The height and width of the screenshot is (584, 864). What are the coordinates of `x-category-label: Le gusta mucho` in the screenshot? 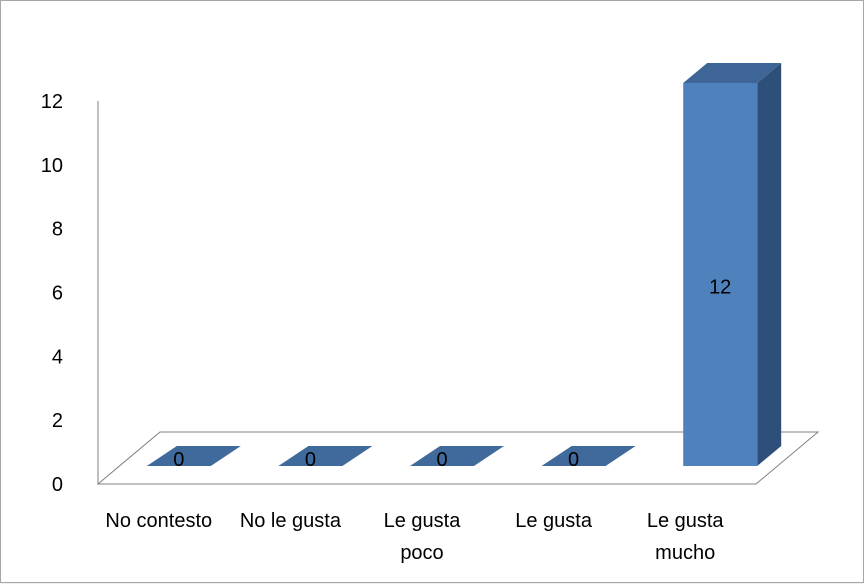 It's located at (686, 537).